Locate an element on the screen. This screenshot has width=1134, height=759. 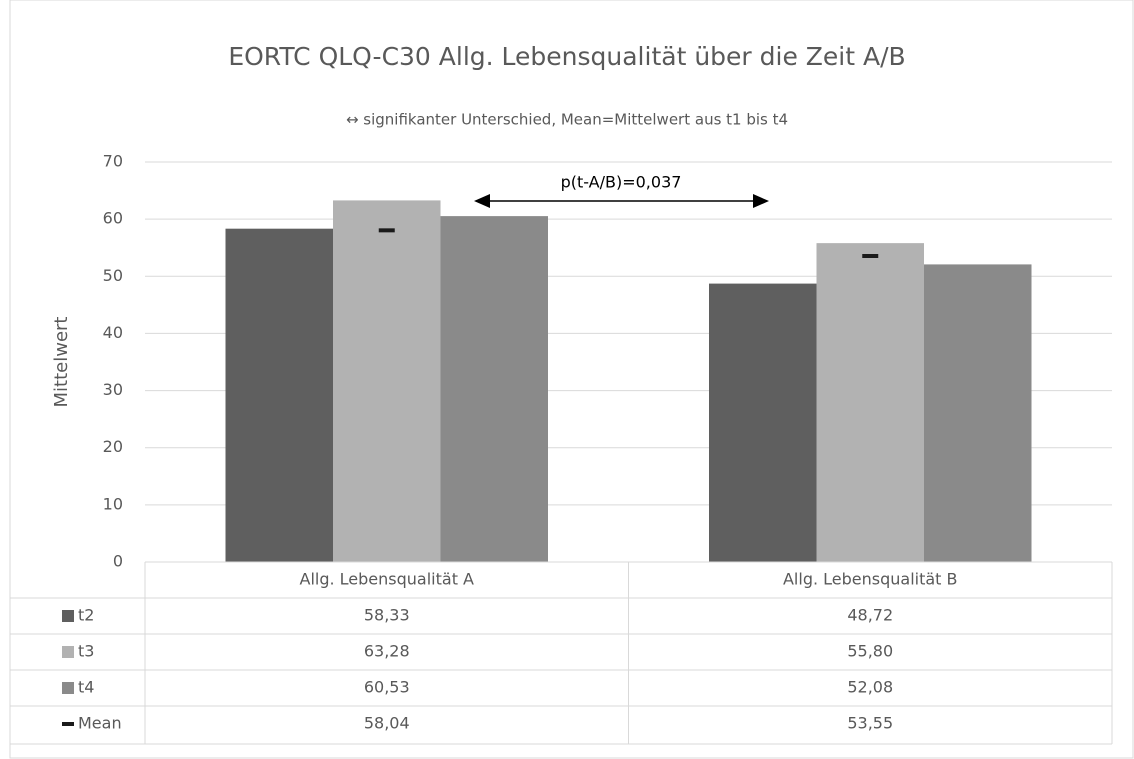
table-value: 63,28 is located at coordinates (387, 651).